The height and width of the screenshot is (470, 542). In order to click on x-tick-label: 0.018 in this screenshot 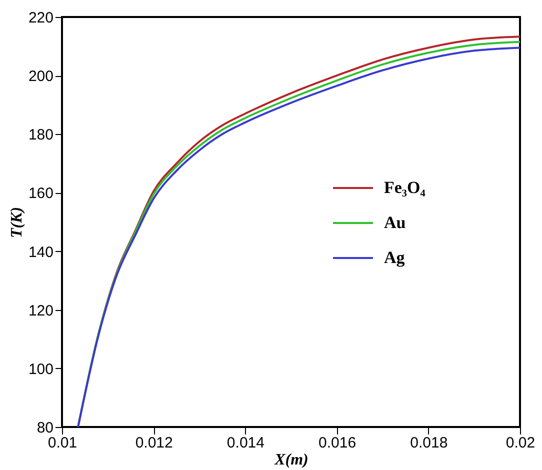, I will do `click(429, 443)`.